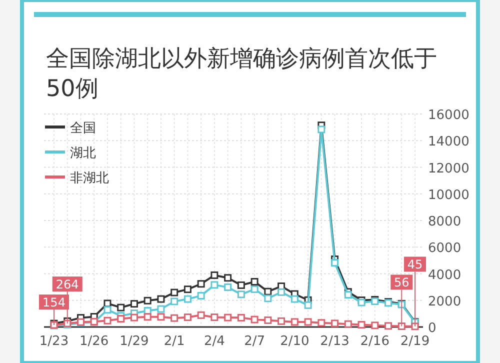 Image resolution: width=500 pixels, height=363 pixels. Describe the element at coordinates (89, 178) in the screenshot. I see `legend-label: 非湖北` at that location.